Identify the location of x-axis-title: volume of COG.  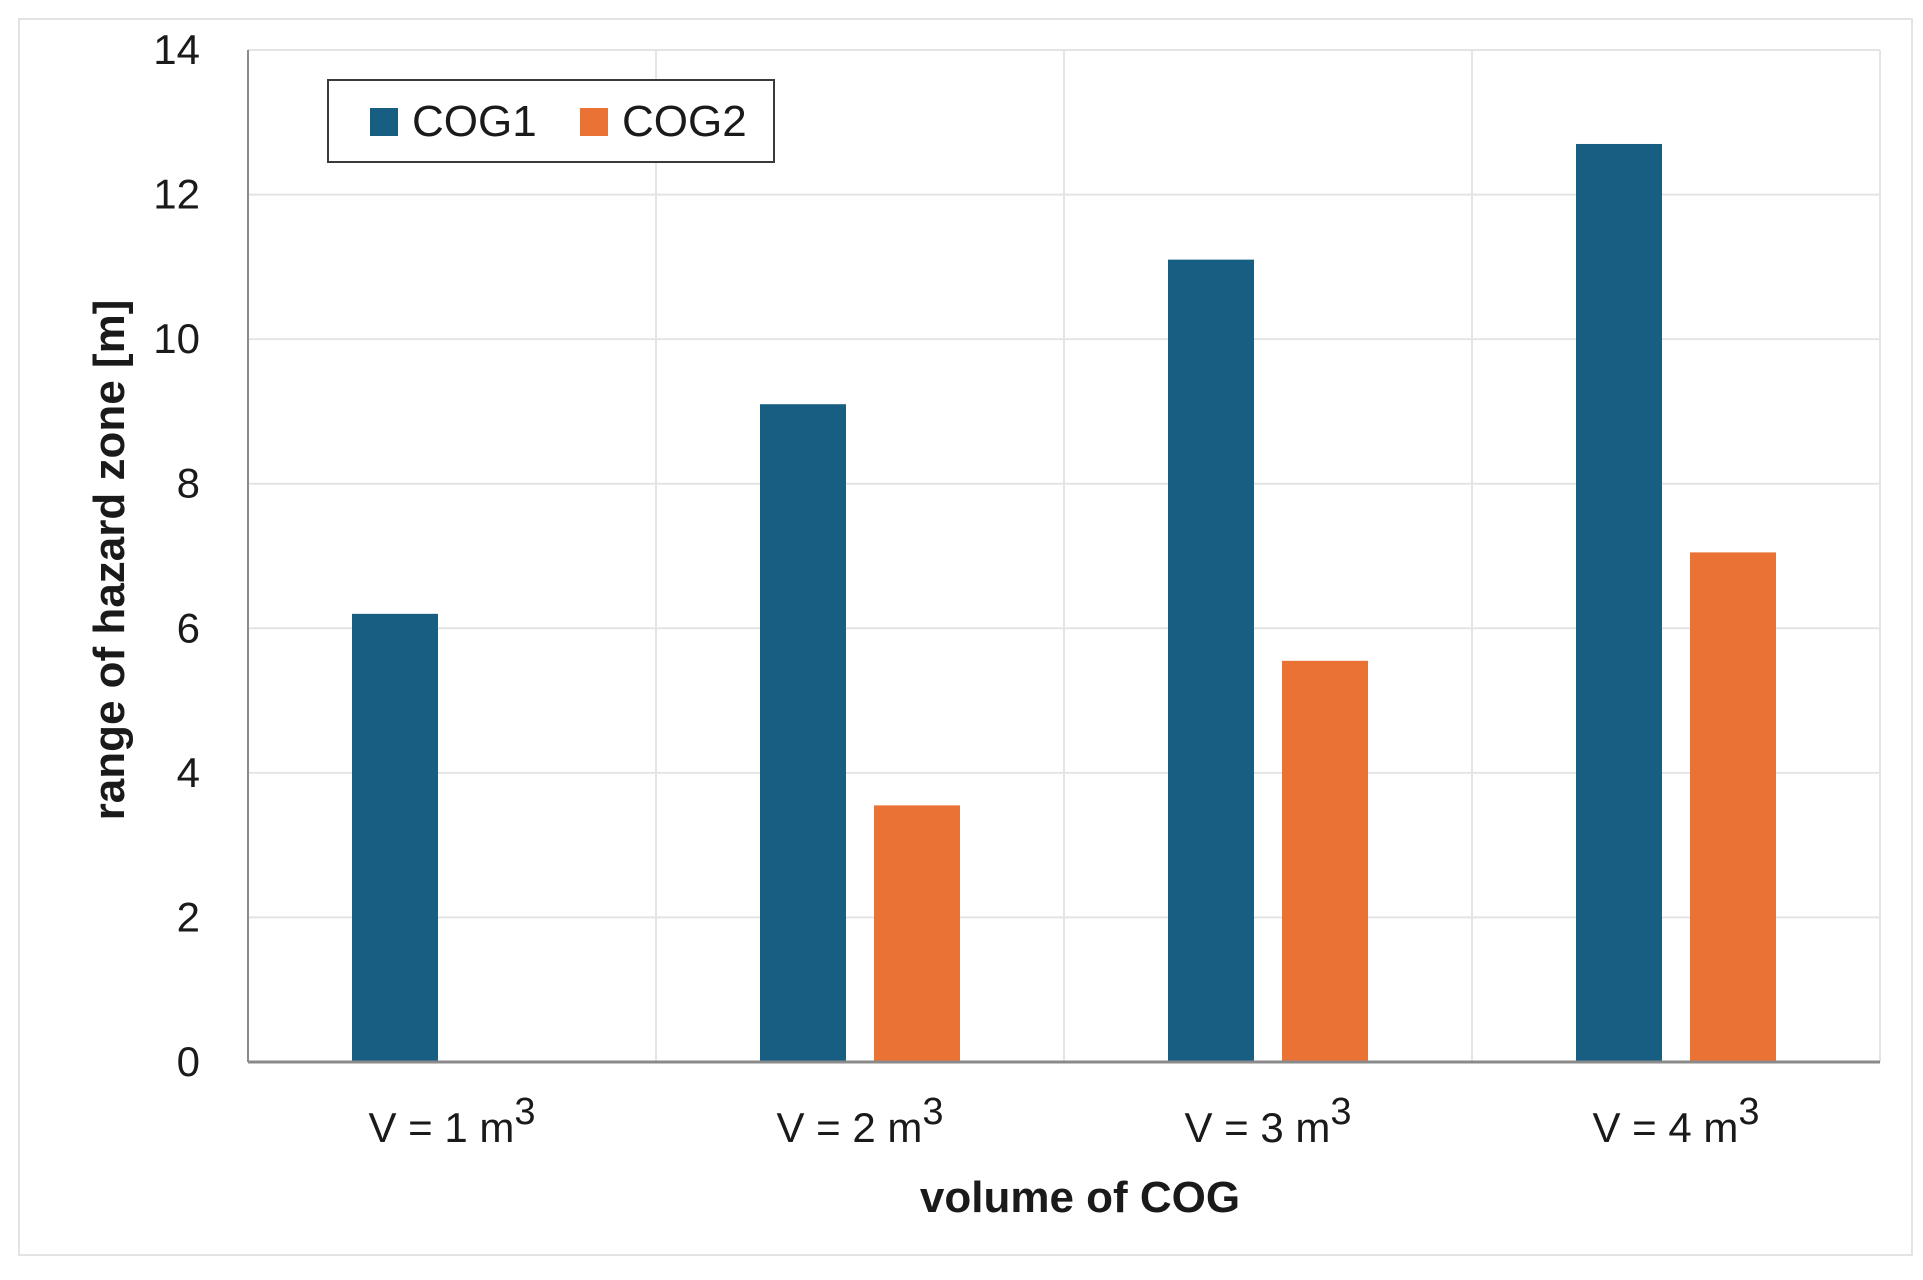
(1080, 1197).